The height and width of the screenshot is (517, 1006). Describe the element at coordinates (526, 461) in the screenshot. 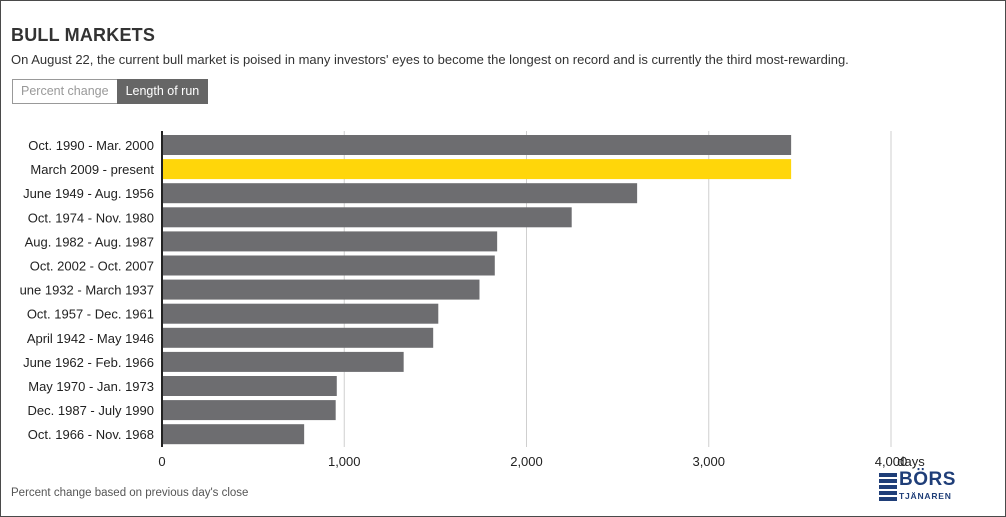

I see `x-tick-label: 2,000` at that location.